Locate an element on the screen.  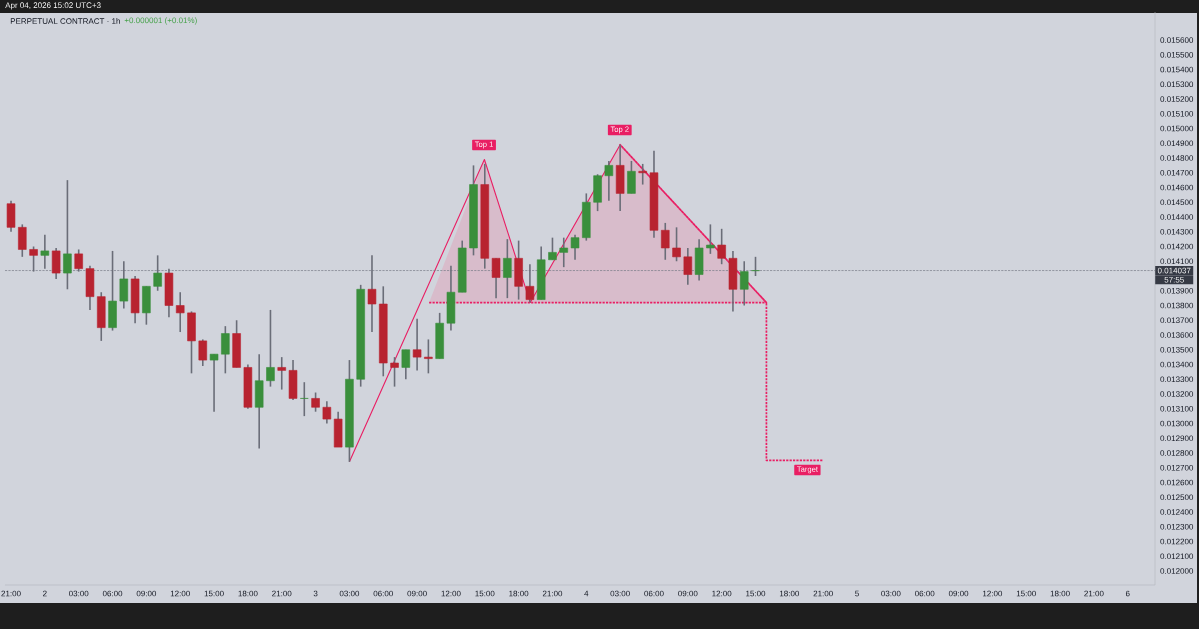
y-tick-label: 0.015600 is located at coordinates (1177, 40).